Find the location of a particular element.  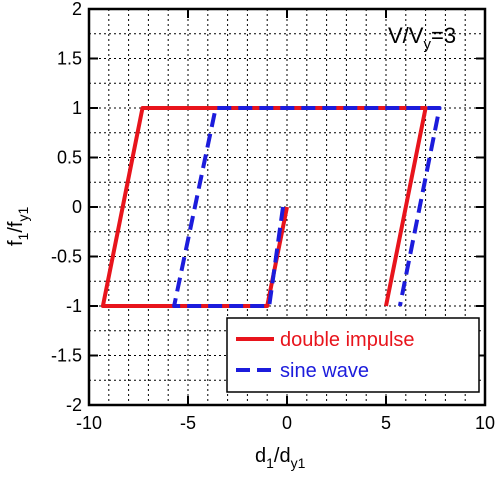

y-label-mid: /f is located at coordinates (16, 227).